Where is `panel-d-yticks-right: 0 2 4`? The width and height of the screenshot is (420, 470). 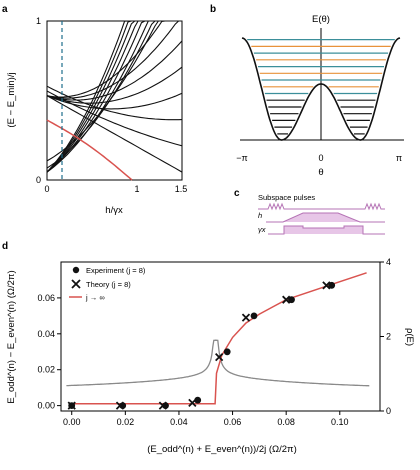
panel-d-yticks-right: 0 2 4 is located at coordinates (385, 336).